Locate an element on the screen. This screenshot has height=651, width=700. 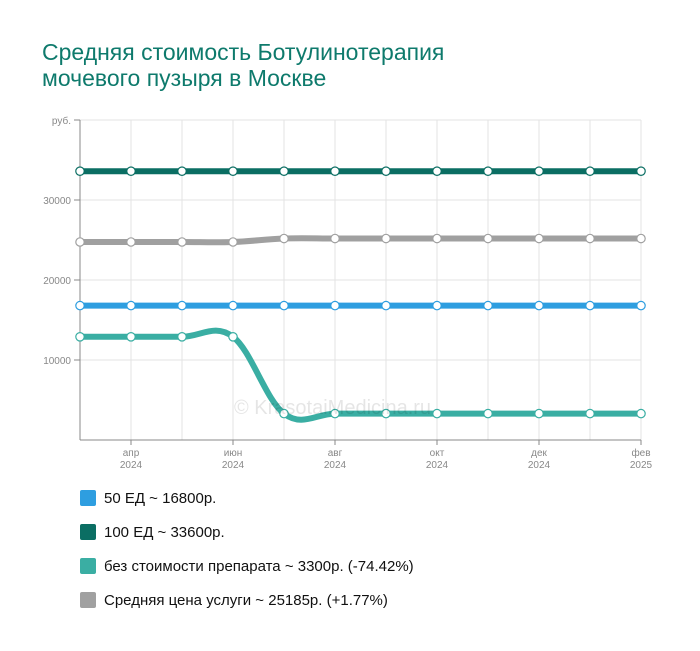
y-axis-unit-label: руб. is located at coordinates (61, 121).